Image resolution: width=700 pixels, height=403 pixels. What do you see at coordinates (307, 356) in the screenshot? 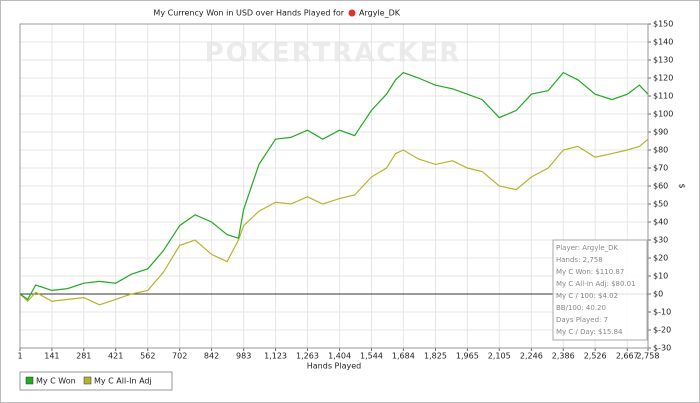
I see `x-tick-label: 1,263` at bounding box center [307, 356].